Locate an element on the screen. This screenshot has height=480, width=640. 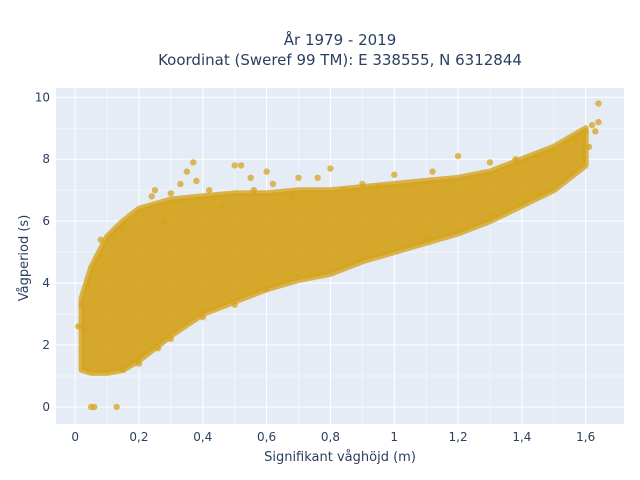
x-axis-title: Signifikant våghöjd (m) is located at coordinates (340, 457).